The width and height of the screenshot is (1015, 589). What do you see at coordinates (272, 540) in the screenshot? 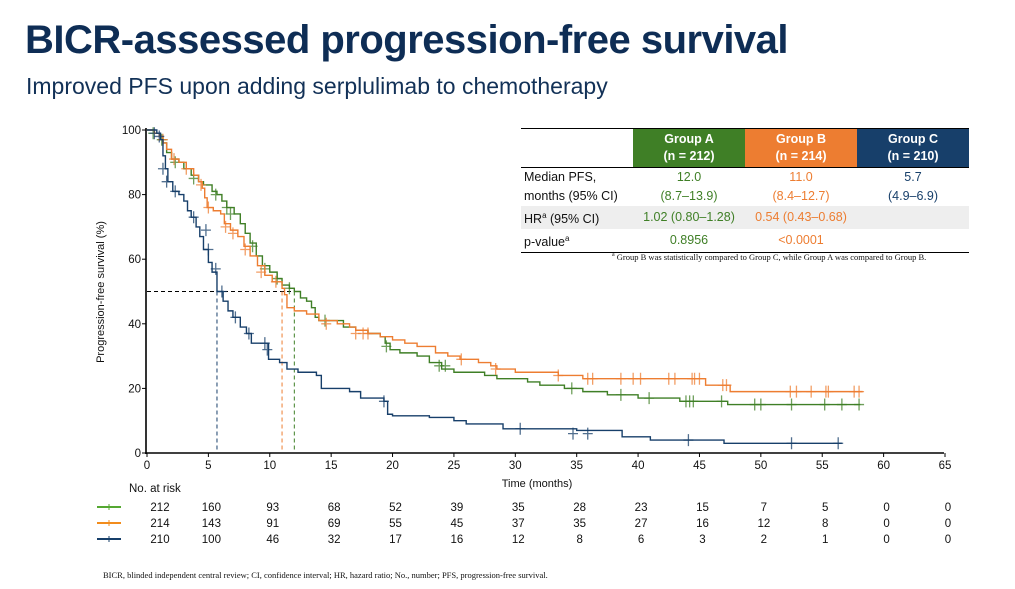
I see `risk-count: 46` at bounding box center [272, 540].